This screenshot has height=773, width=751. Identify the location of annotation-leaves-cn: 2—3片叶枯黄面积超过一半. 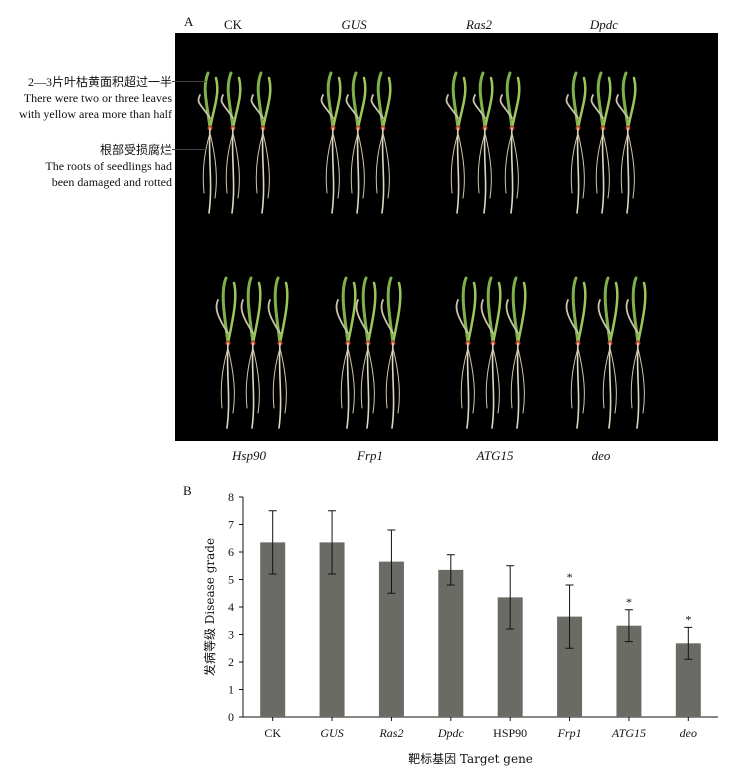
(99, 82).